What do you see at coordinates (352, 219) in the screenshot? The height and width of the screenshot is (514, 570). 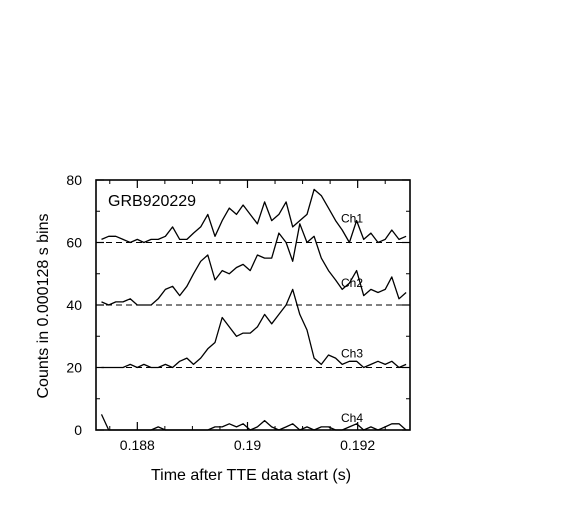 I see `series-label-ch1: Ch1` at bounding box center [352, 219].